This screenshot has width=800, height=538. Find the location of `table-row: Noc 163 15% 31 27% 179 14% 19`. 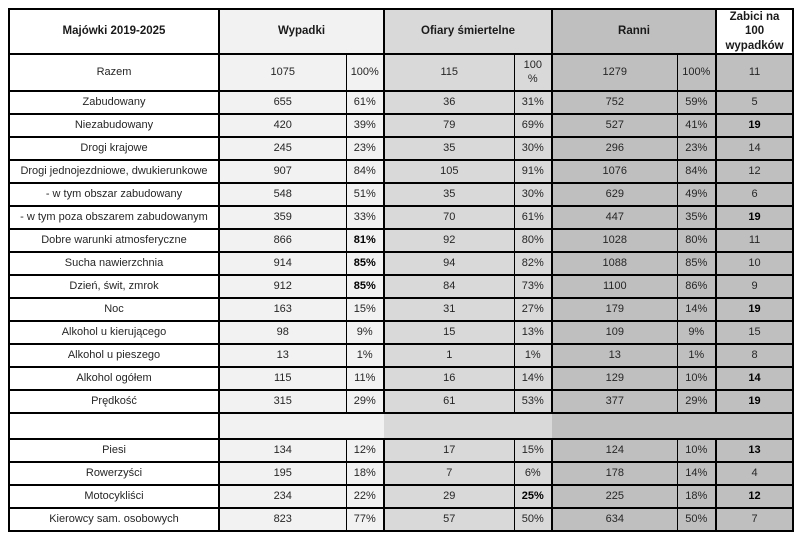

table-row: Noc 163 15% 31 27% 179 14% 19 is located at coordinates (401, 310).